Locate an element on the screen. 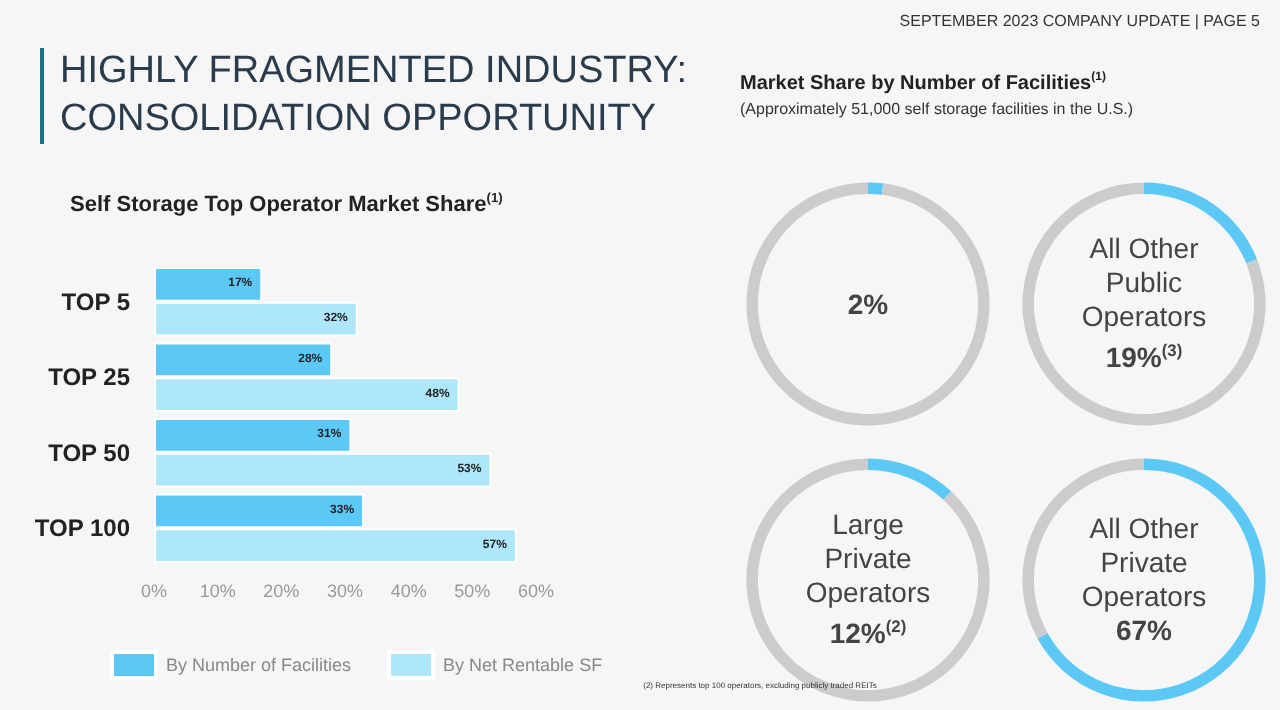 This screenshot has width=1280, height=710. slice-label: All Other Public Operators is located at coordinates (1144, 283).